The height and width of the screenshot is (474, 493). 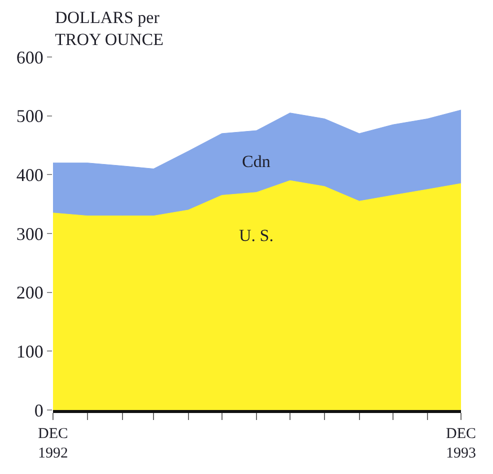 I want to click on y-tick-label: 0, so click(x=39, y=410).